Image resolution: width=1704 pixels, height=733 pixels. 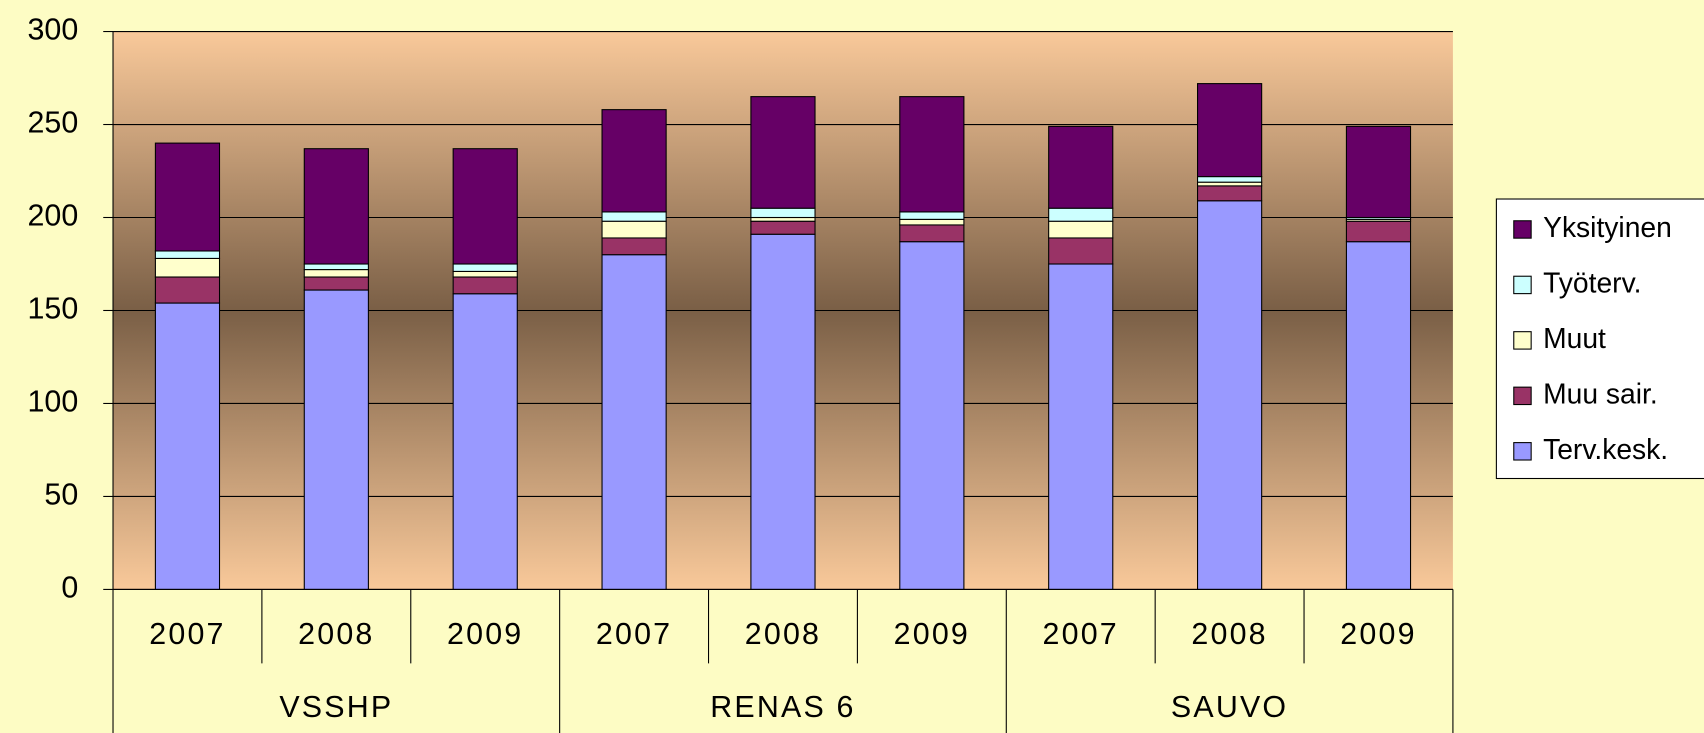 What do you see at coordinates (1600, 393) in the screenshot?
I see `legend-label: Muu sair.` at bounding box center [1600, 393].